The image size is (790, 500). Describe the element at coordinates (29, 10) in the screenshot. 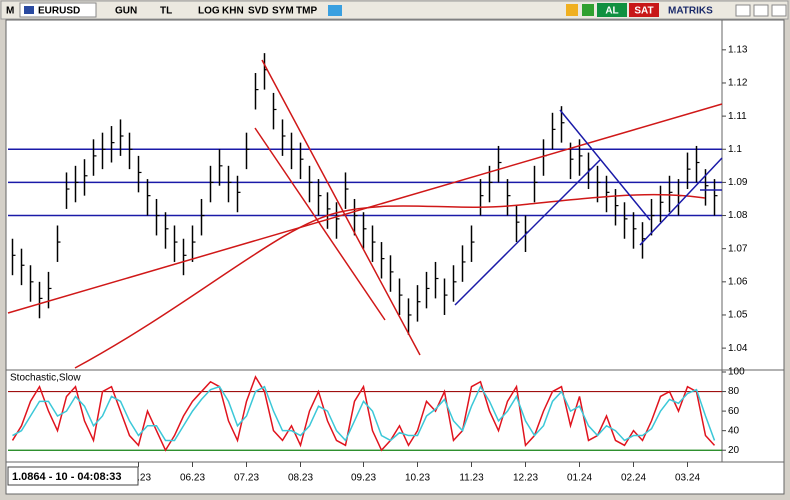

I see `flag-icon` at that location.